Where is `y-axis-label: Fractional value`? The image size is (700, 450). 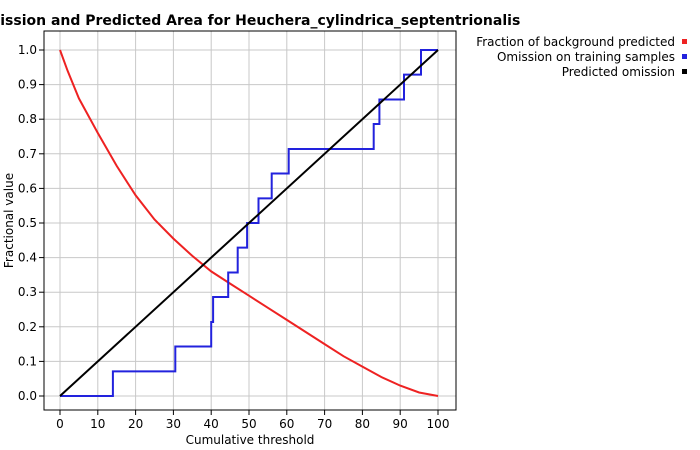 y-axis-label: Fractional value is located at coordinates (9, 220).